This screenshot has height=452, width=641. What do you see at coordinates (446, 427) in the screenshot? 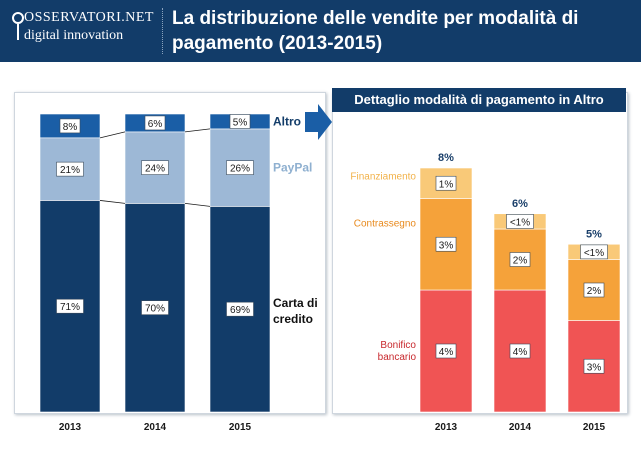
I see `x-tick-right-2013: 2013` at bounding box center [446, 427].